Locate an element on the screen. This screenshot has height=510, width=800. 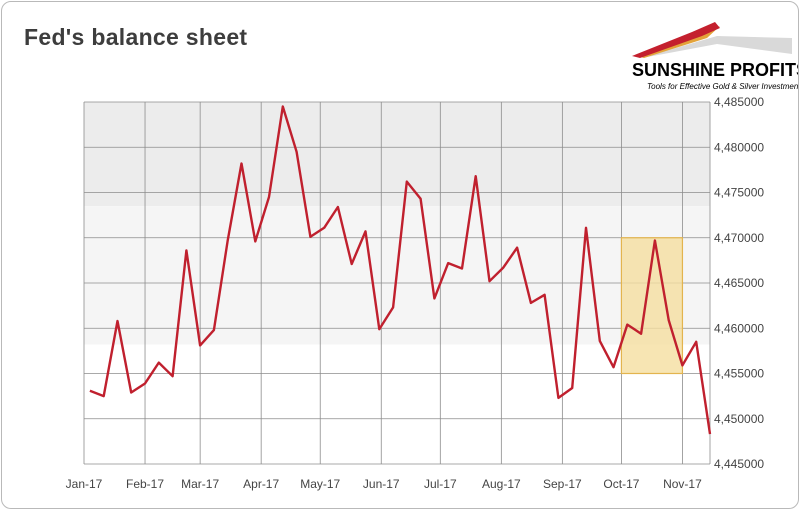
y-tick-label: 4,460000 is located at coordinates (739, 328).